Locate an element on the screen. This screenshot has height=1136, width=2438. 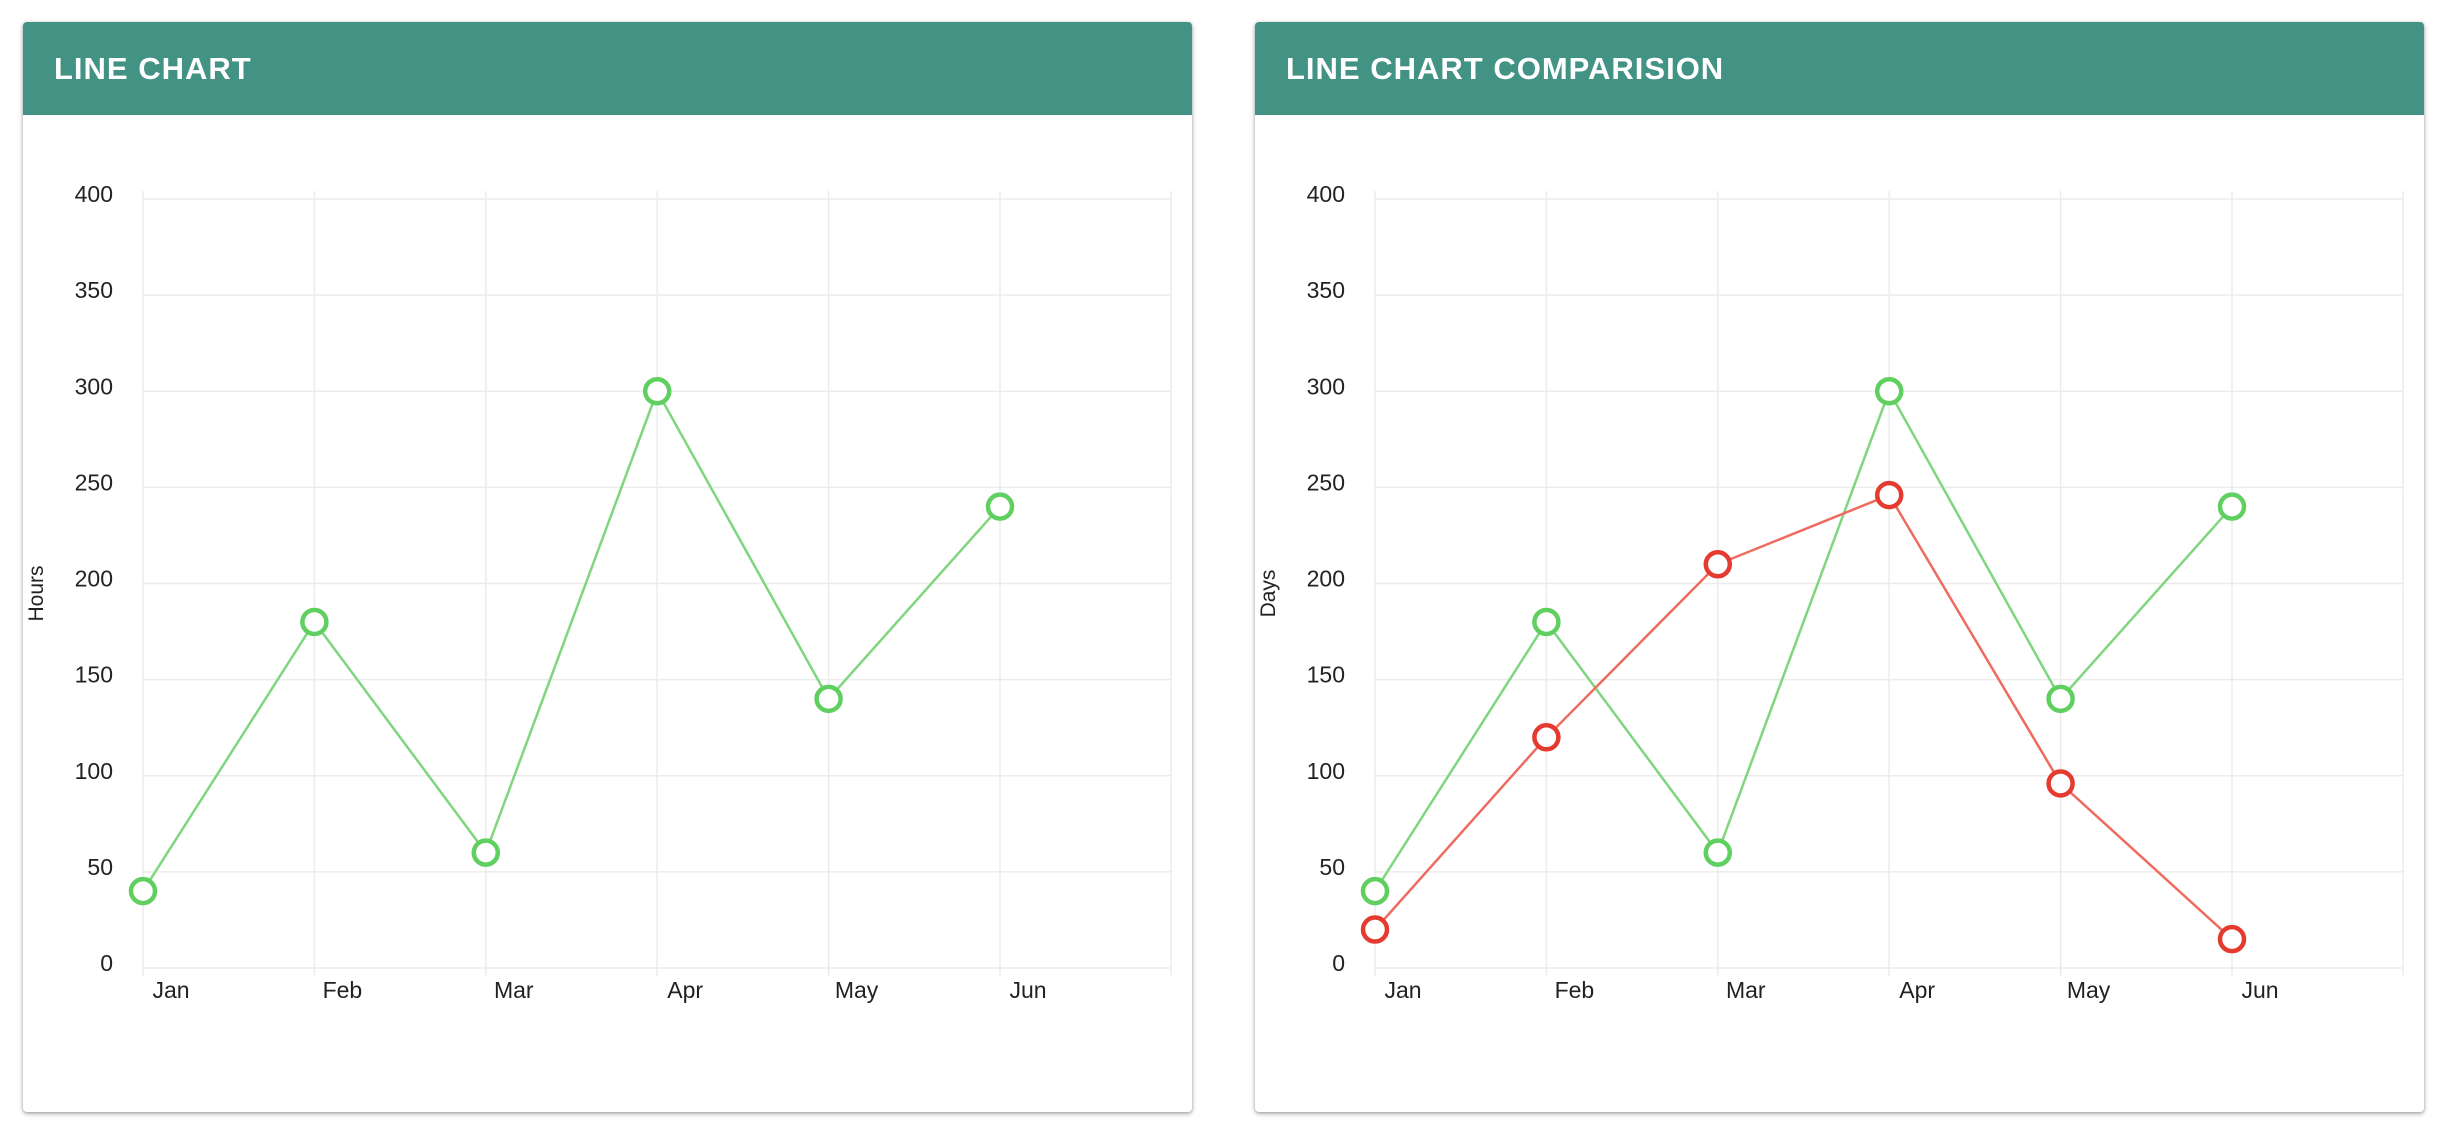
y-axis-label: Hours is located at coordinates (36, 593).